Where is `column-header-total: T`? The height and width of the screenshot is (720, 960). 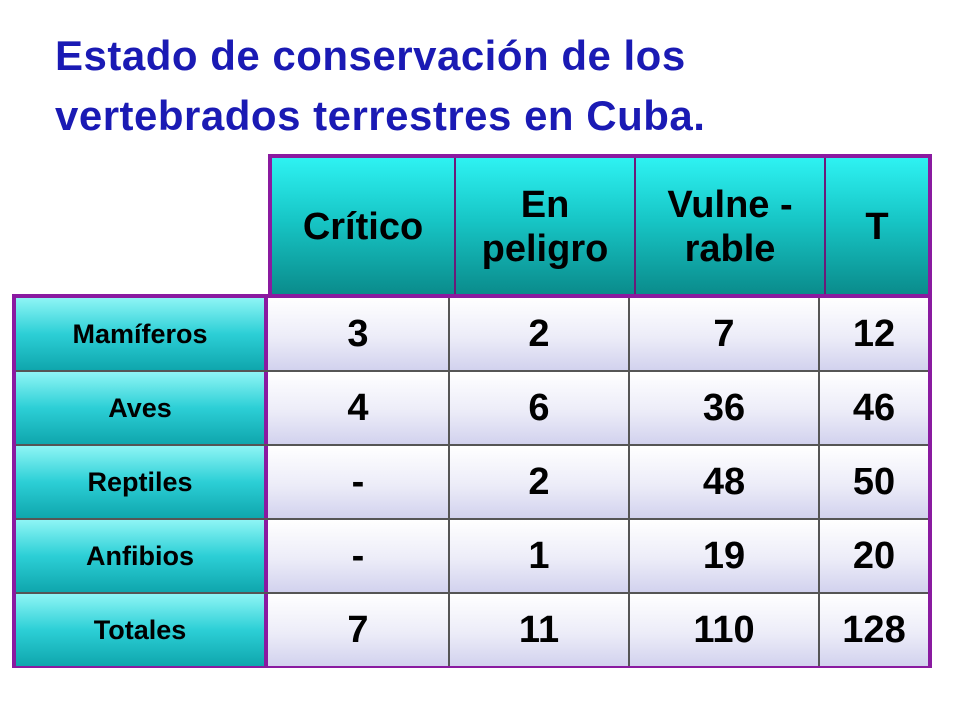
column-header-total: T is located at coordinates (877, 227).